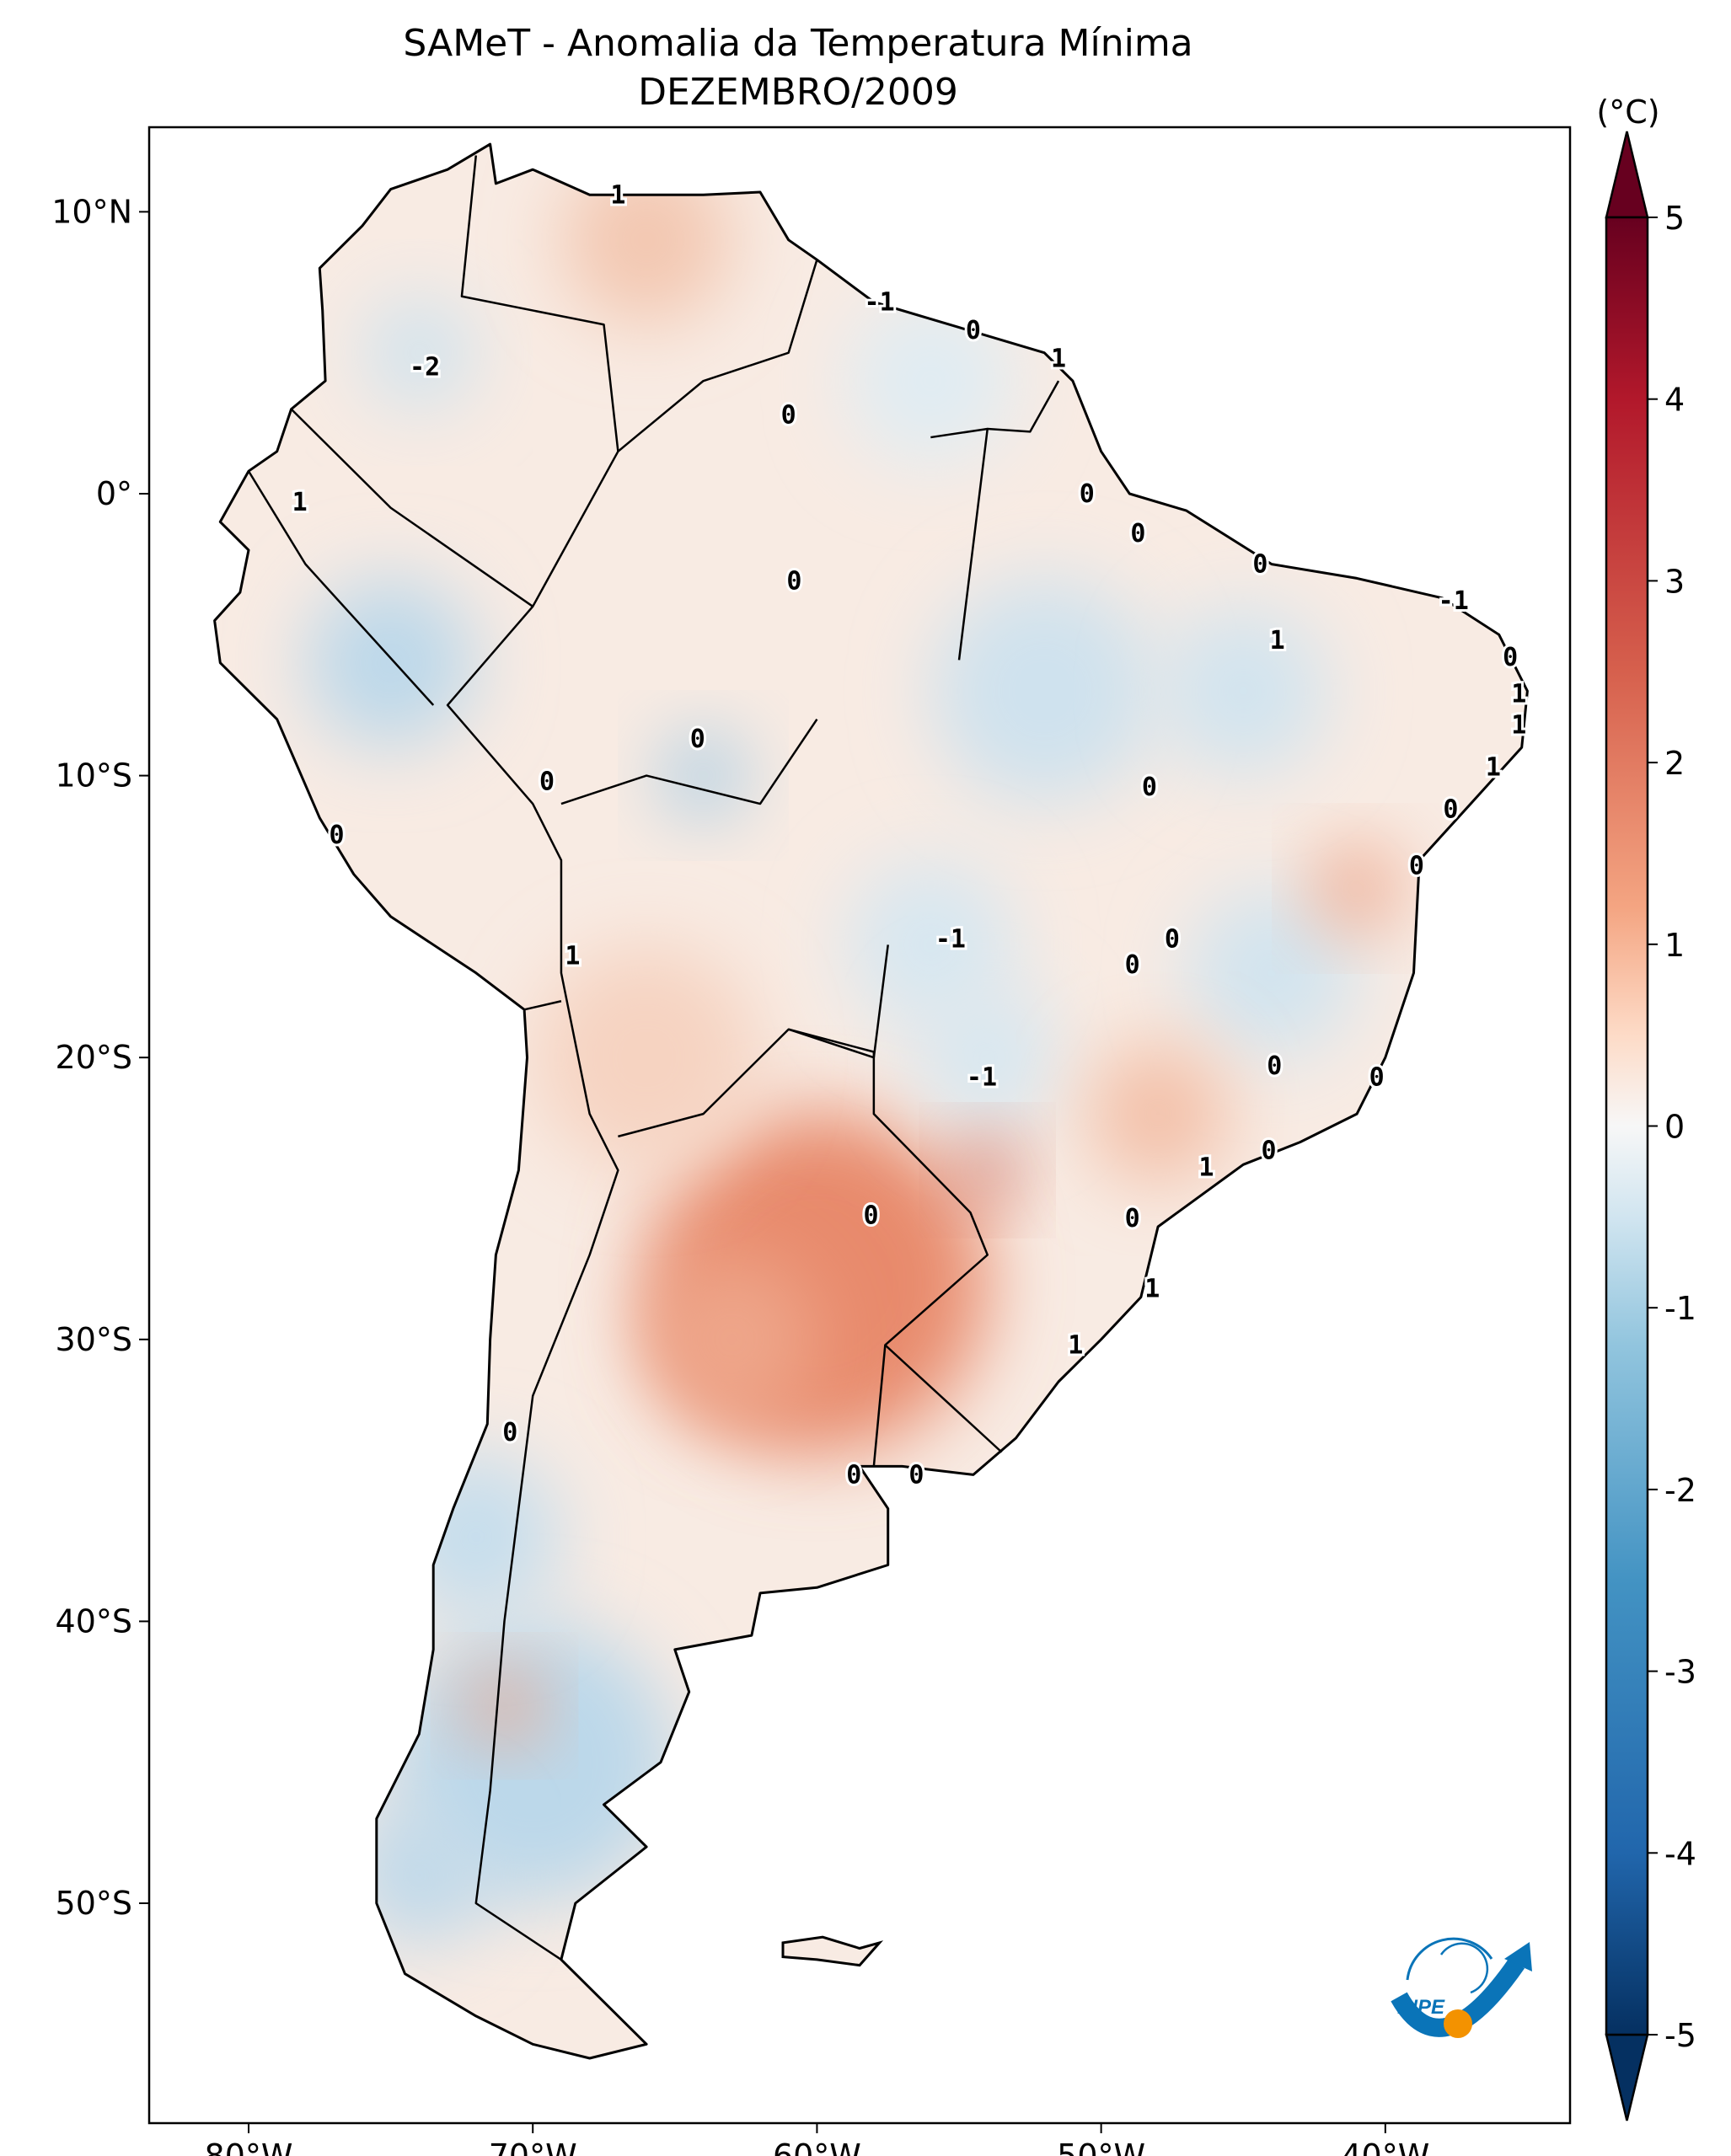 The width and height of the screenshot is (1731, 2156). I want to click on colorbar-gradient, so click(1627, 1126).